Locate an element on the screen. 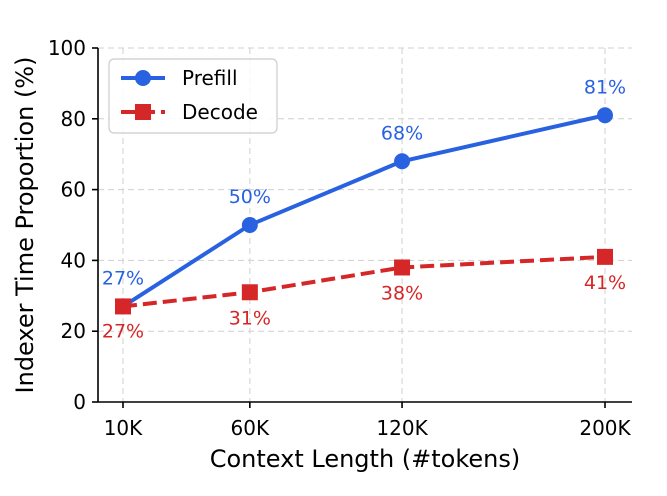 The height and width of the screenshot is (496, 667). x-tick-label: 10K is located at coordinates (123, 428).